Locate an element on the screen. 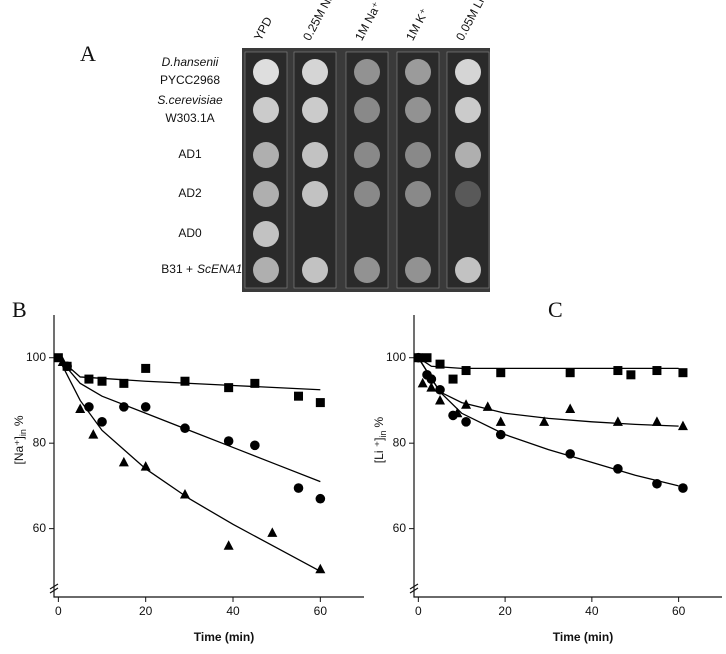 The image size is (726, 654). column-label: 1M Na⁺ is located at coordinates (368, 21).